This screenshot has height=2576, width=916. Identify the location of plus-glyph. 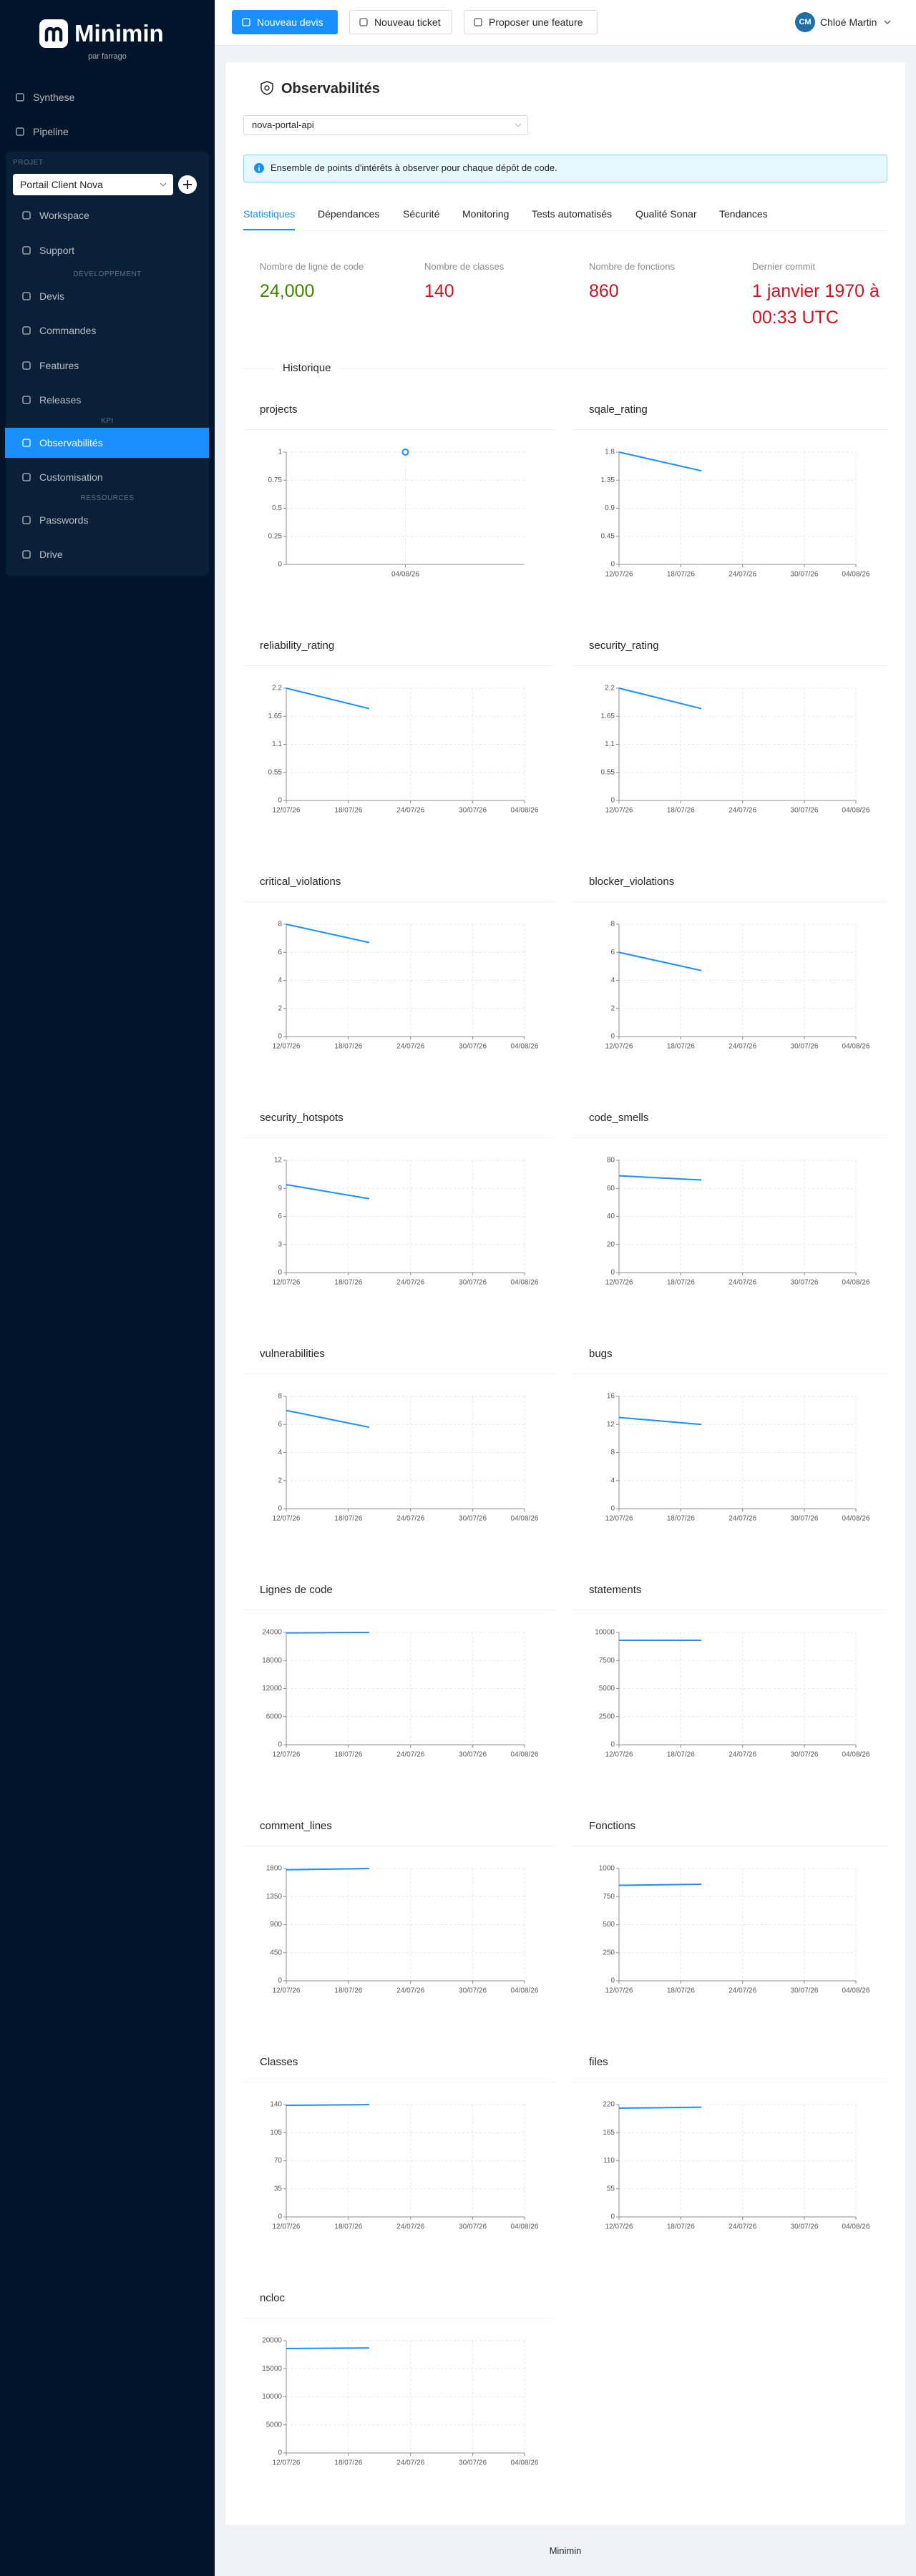
(187, 184).